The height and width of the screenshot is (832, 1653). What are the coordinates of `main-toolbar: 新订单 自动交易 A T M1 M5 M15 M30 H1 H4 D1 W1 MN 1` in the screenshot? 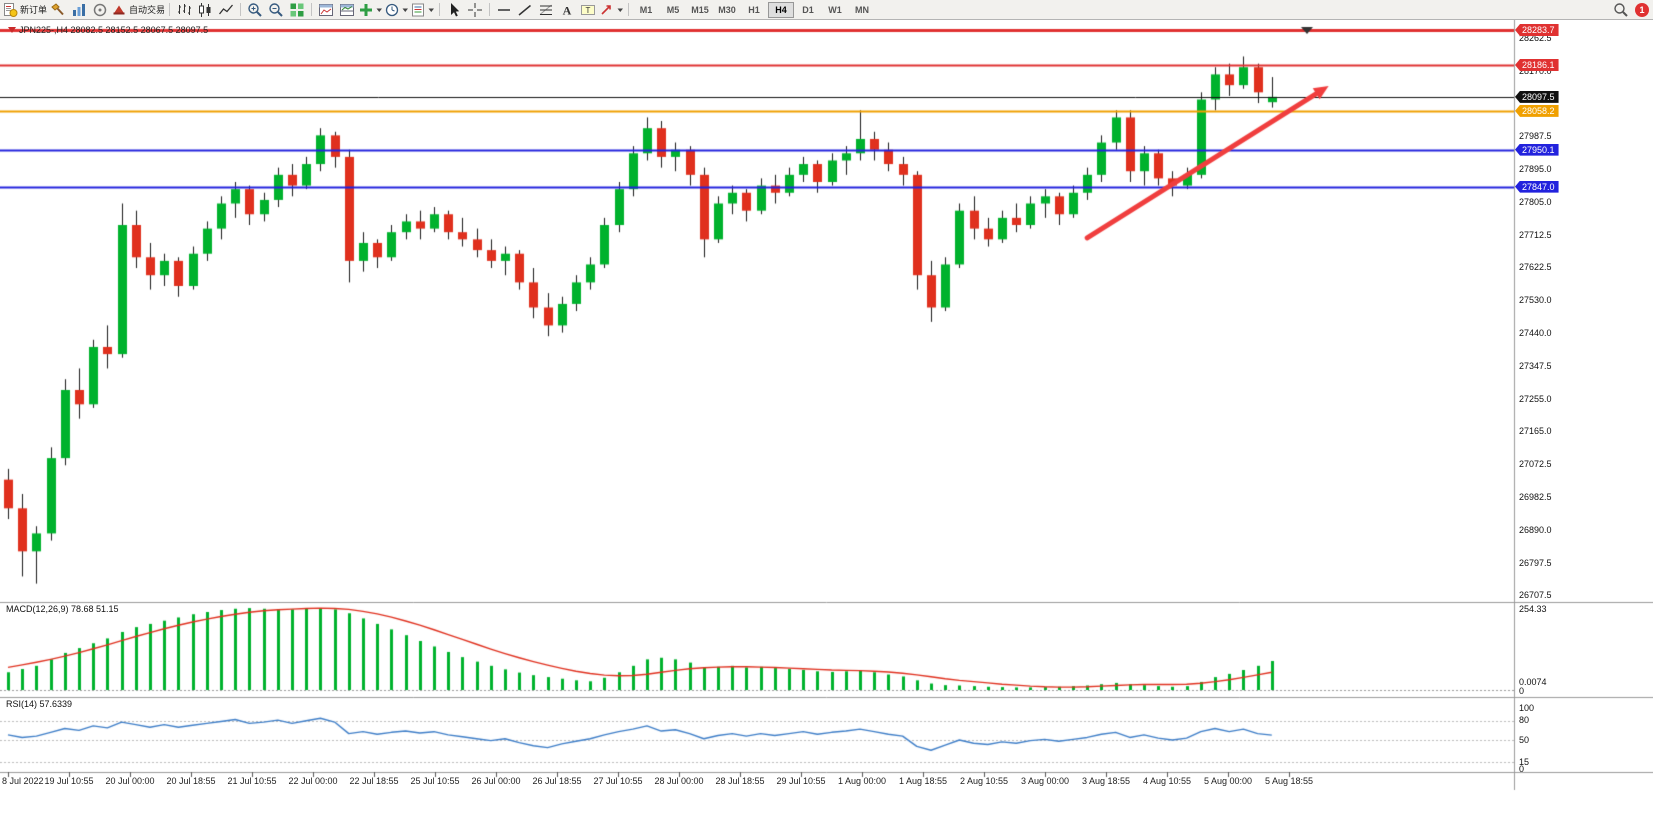 It's located at (826, 10).